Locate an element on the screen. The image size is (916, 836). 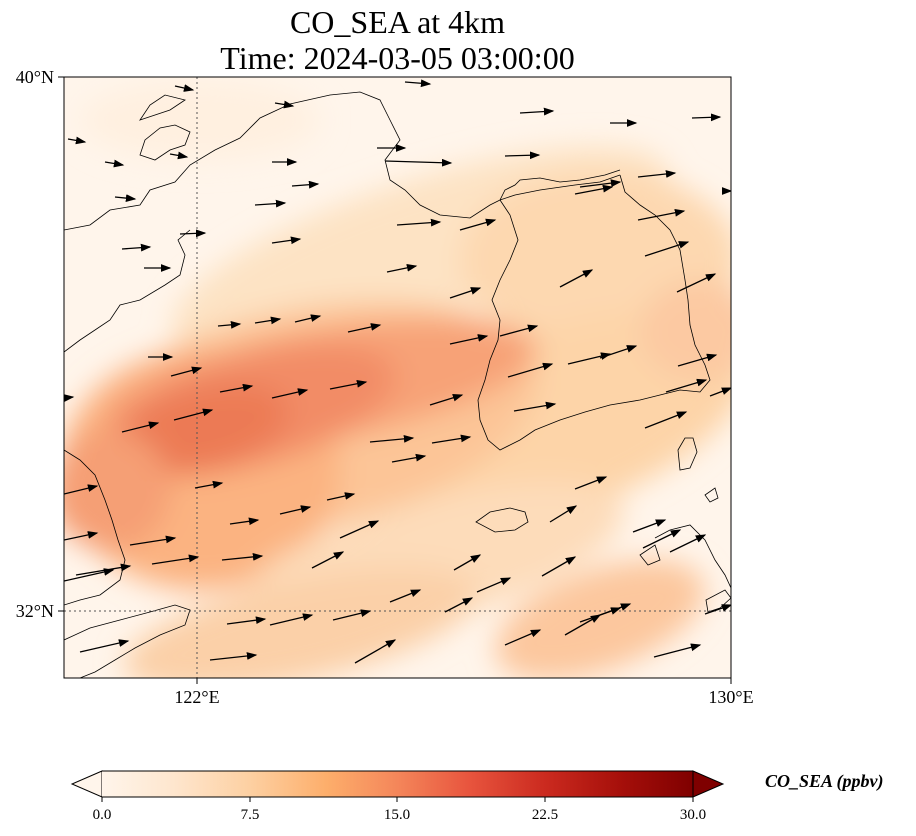
chart-title: CO_SEA at 4km is located at coordinates (397, 22).